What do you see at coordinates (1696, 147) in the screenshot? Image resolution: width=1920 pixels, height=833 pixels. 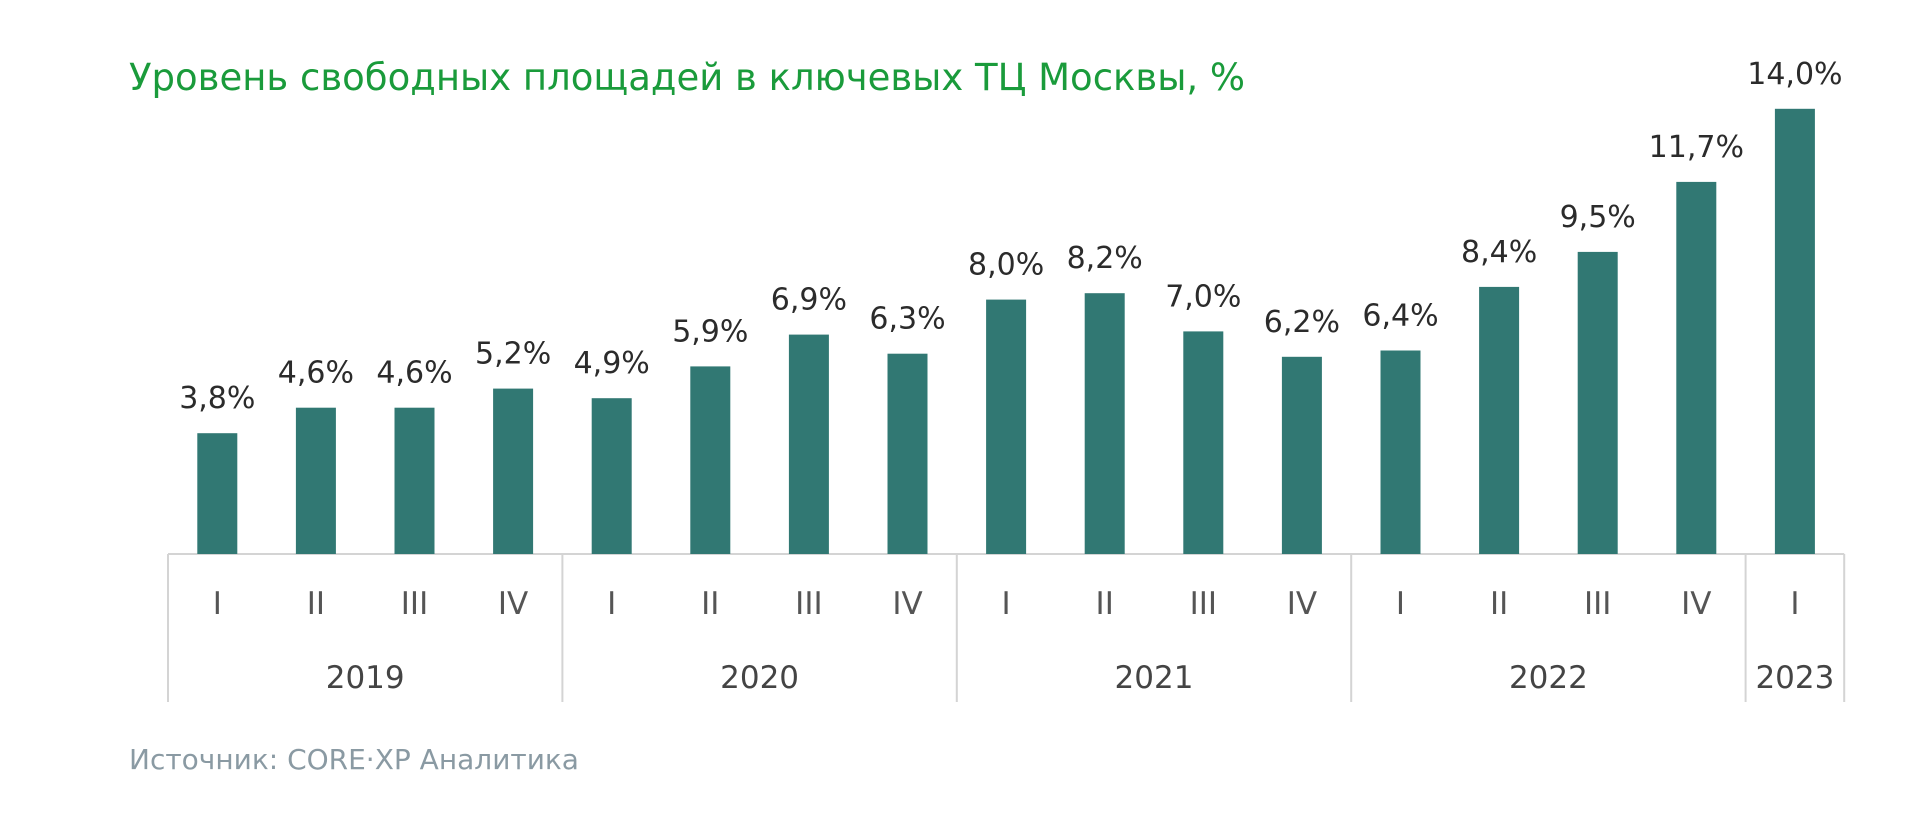 I see `value-label: 11,7%` at bounding box center [1696, 147].